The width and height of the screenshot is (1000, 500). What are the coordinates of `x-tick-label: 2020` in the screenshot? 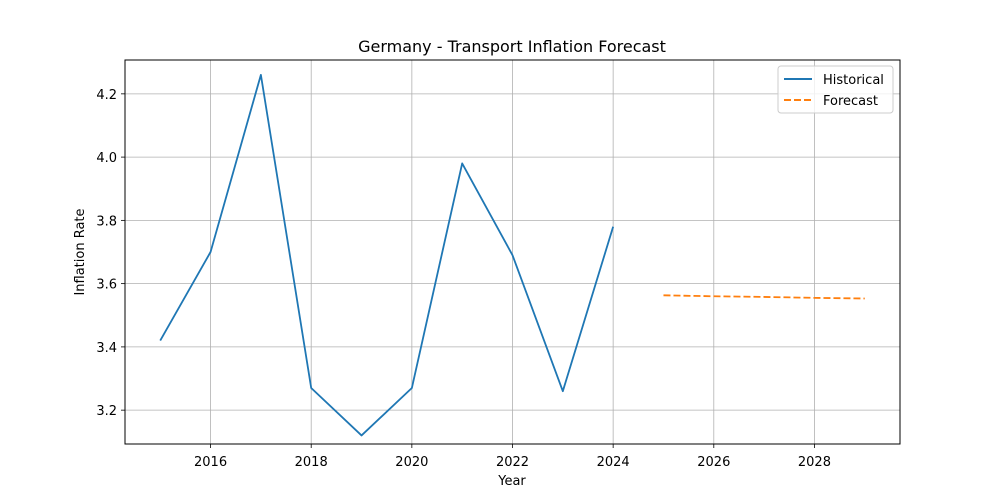 It's located at (411, 462).